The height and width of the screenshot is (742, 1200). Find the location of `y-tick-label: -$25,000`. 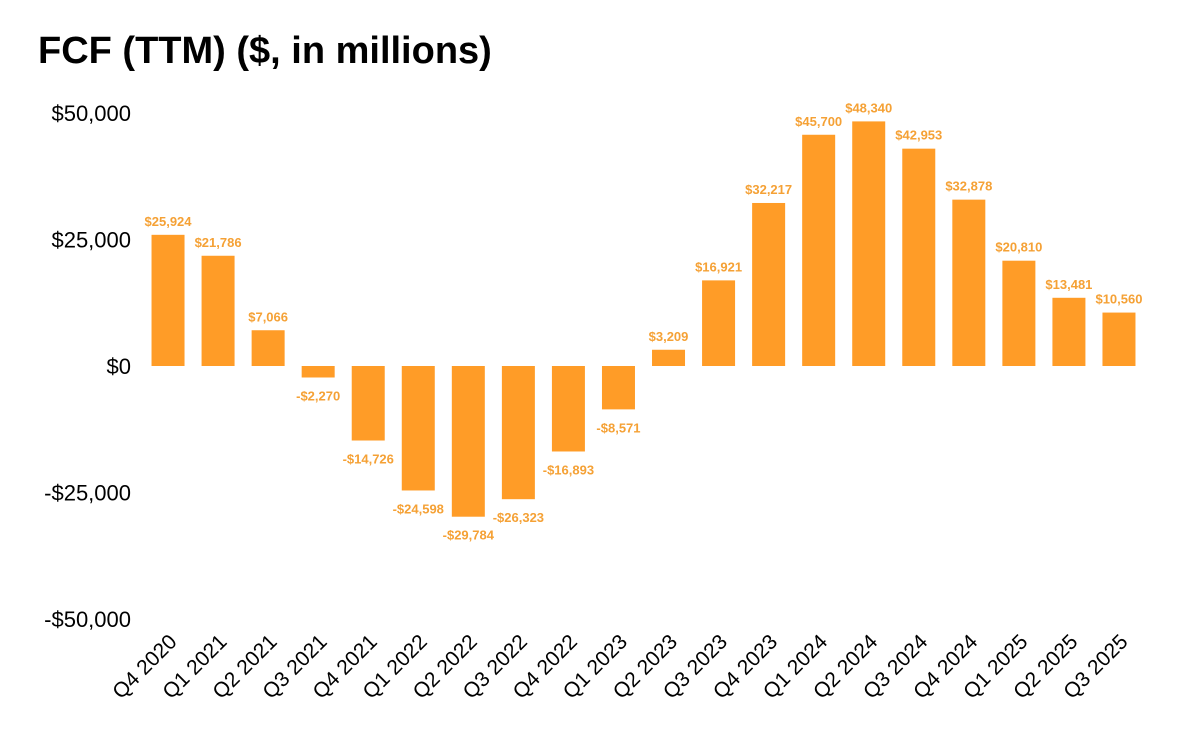

y-tick-label: -$25,000 is located at coordinates (87, 493).